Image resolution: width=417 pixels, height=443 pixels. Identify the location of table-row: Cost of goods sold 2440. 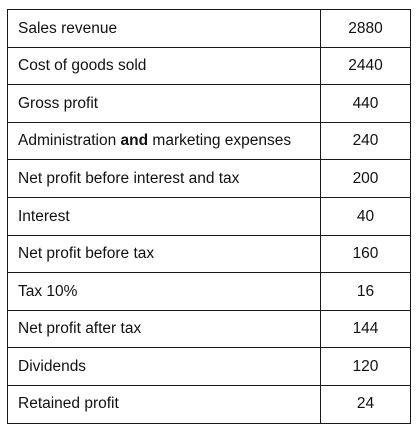
(209, 66).